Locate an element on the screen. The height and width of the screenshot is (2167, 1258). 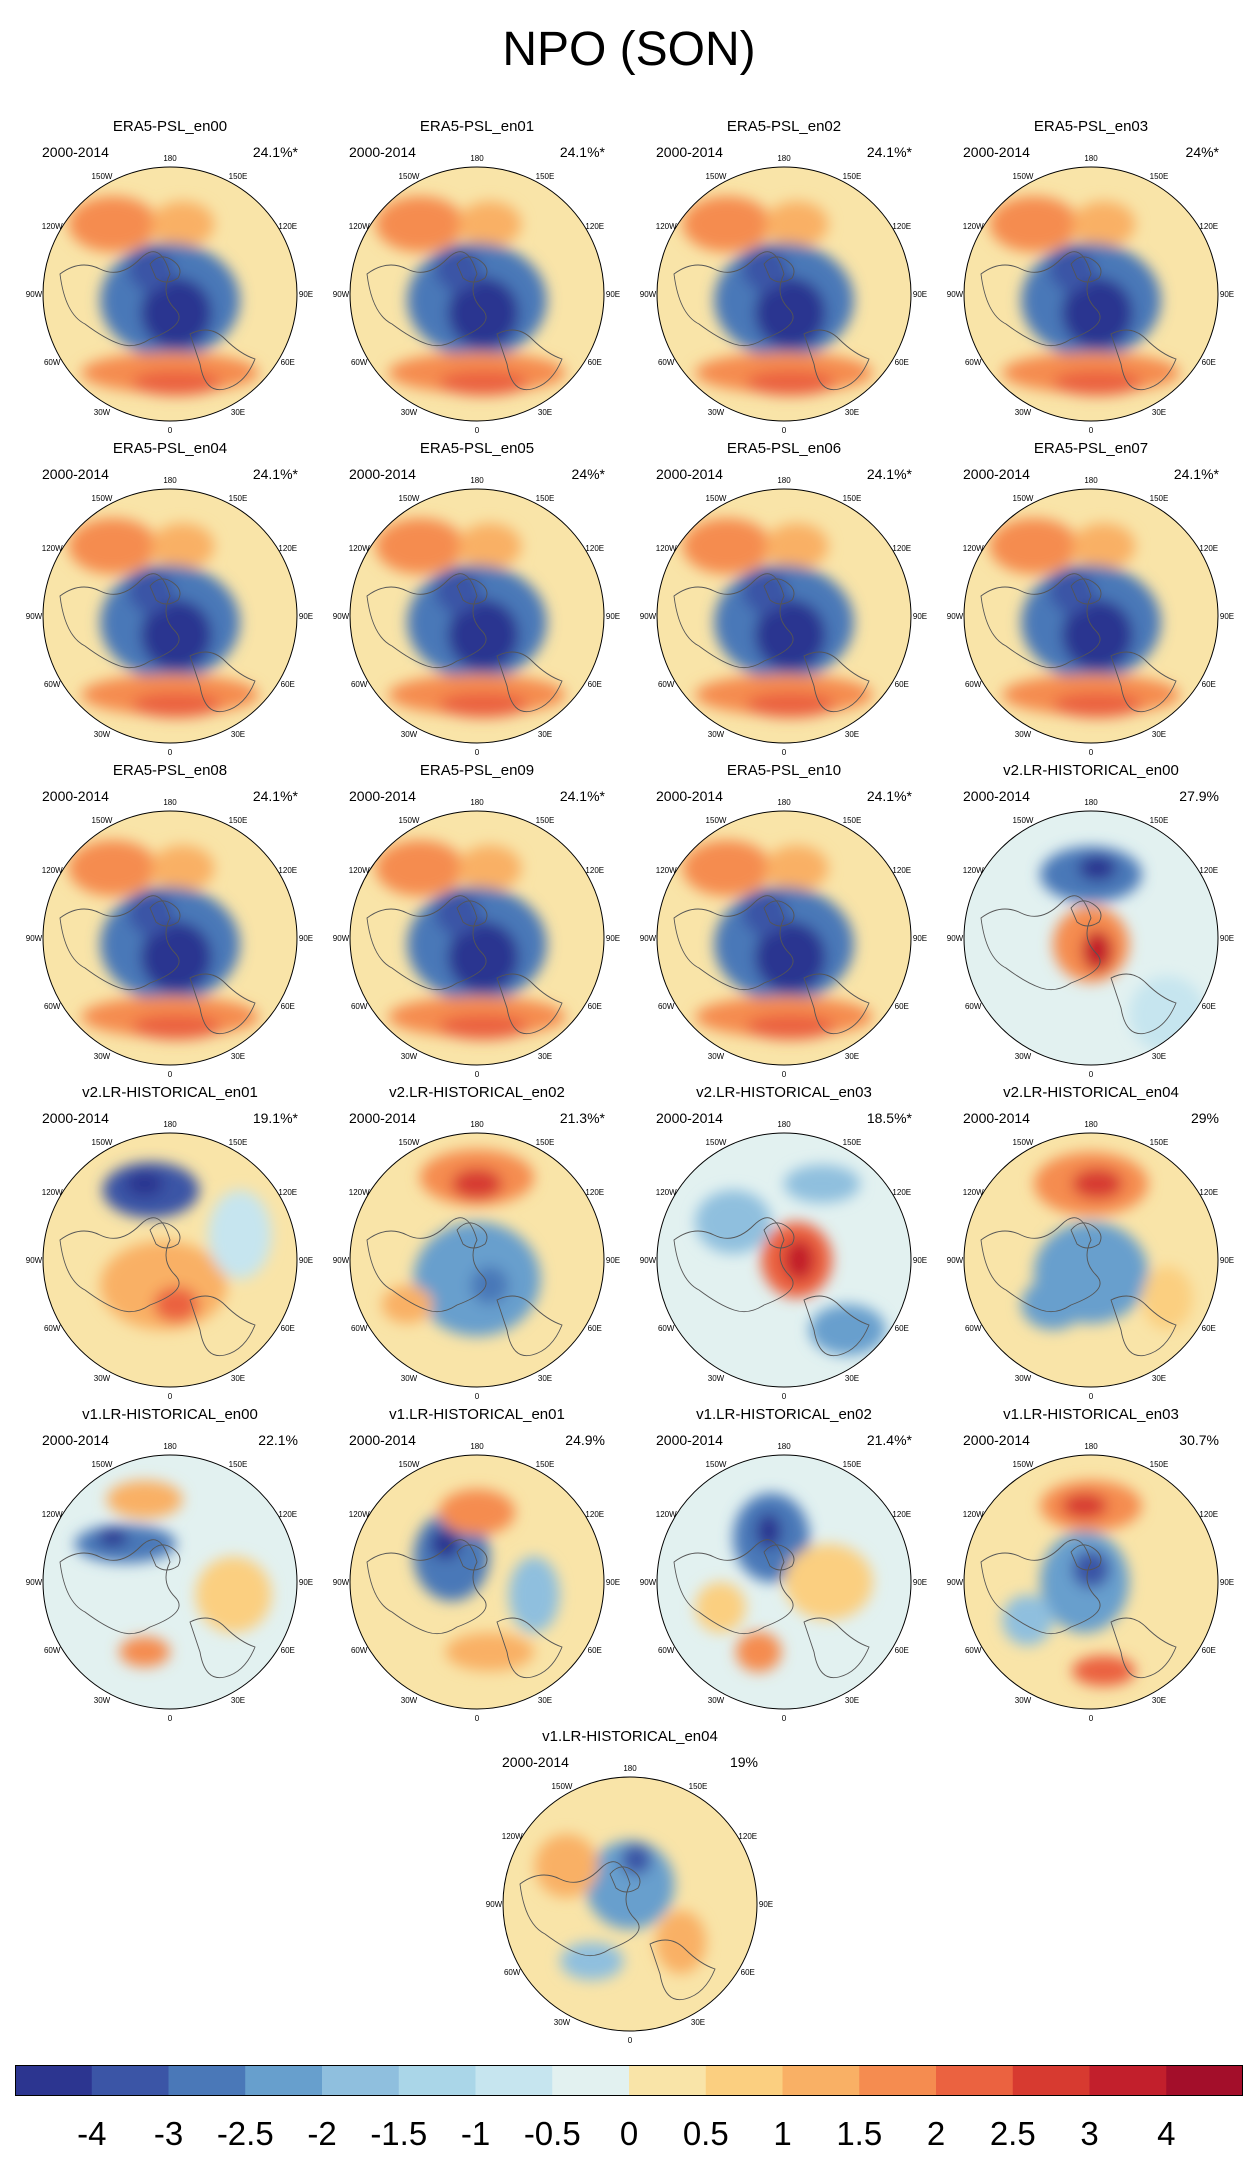
colorbar-tick-label: -2 is located at coordinates (321, 2133).